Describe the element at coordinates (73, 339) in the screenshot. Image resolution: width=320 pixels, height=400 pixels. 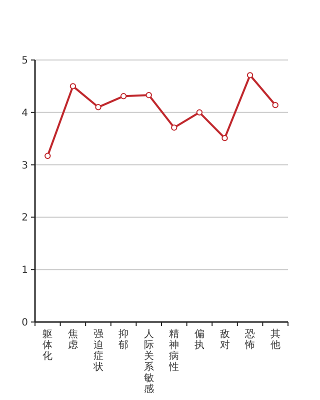
I see `x-tick-label: 焦虑` at that location.